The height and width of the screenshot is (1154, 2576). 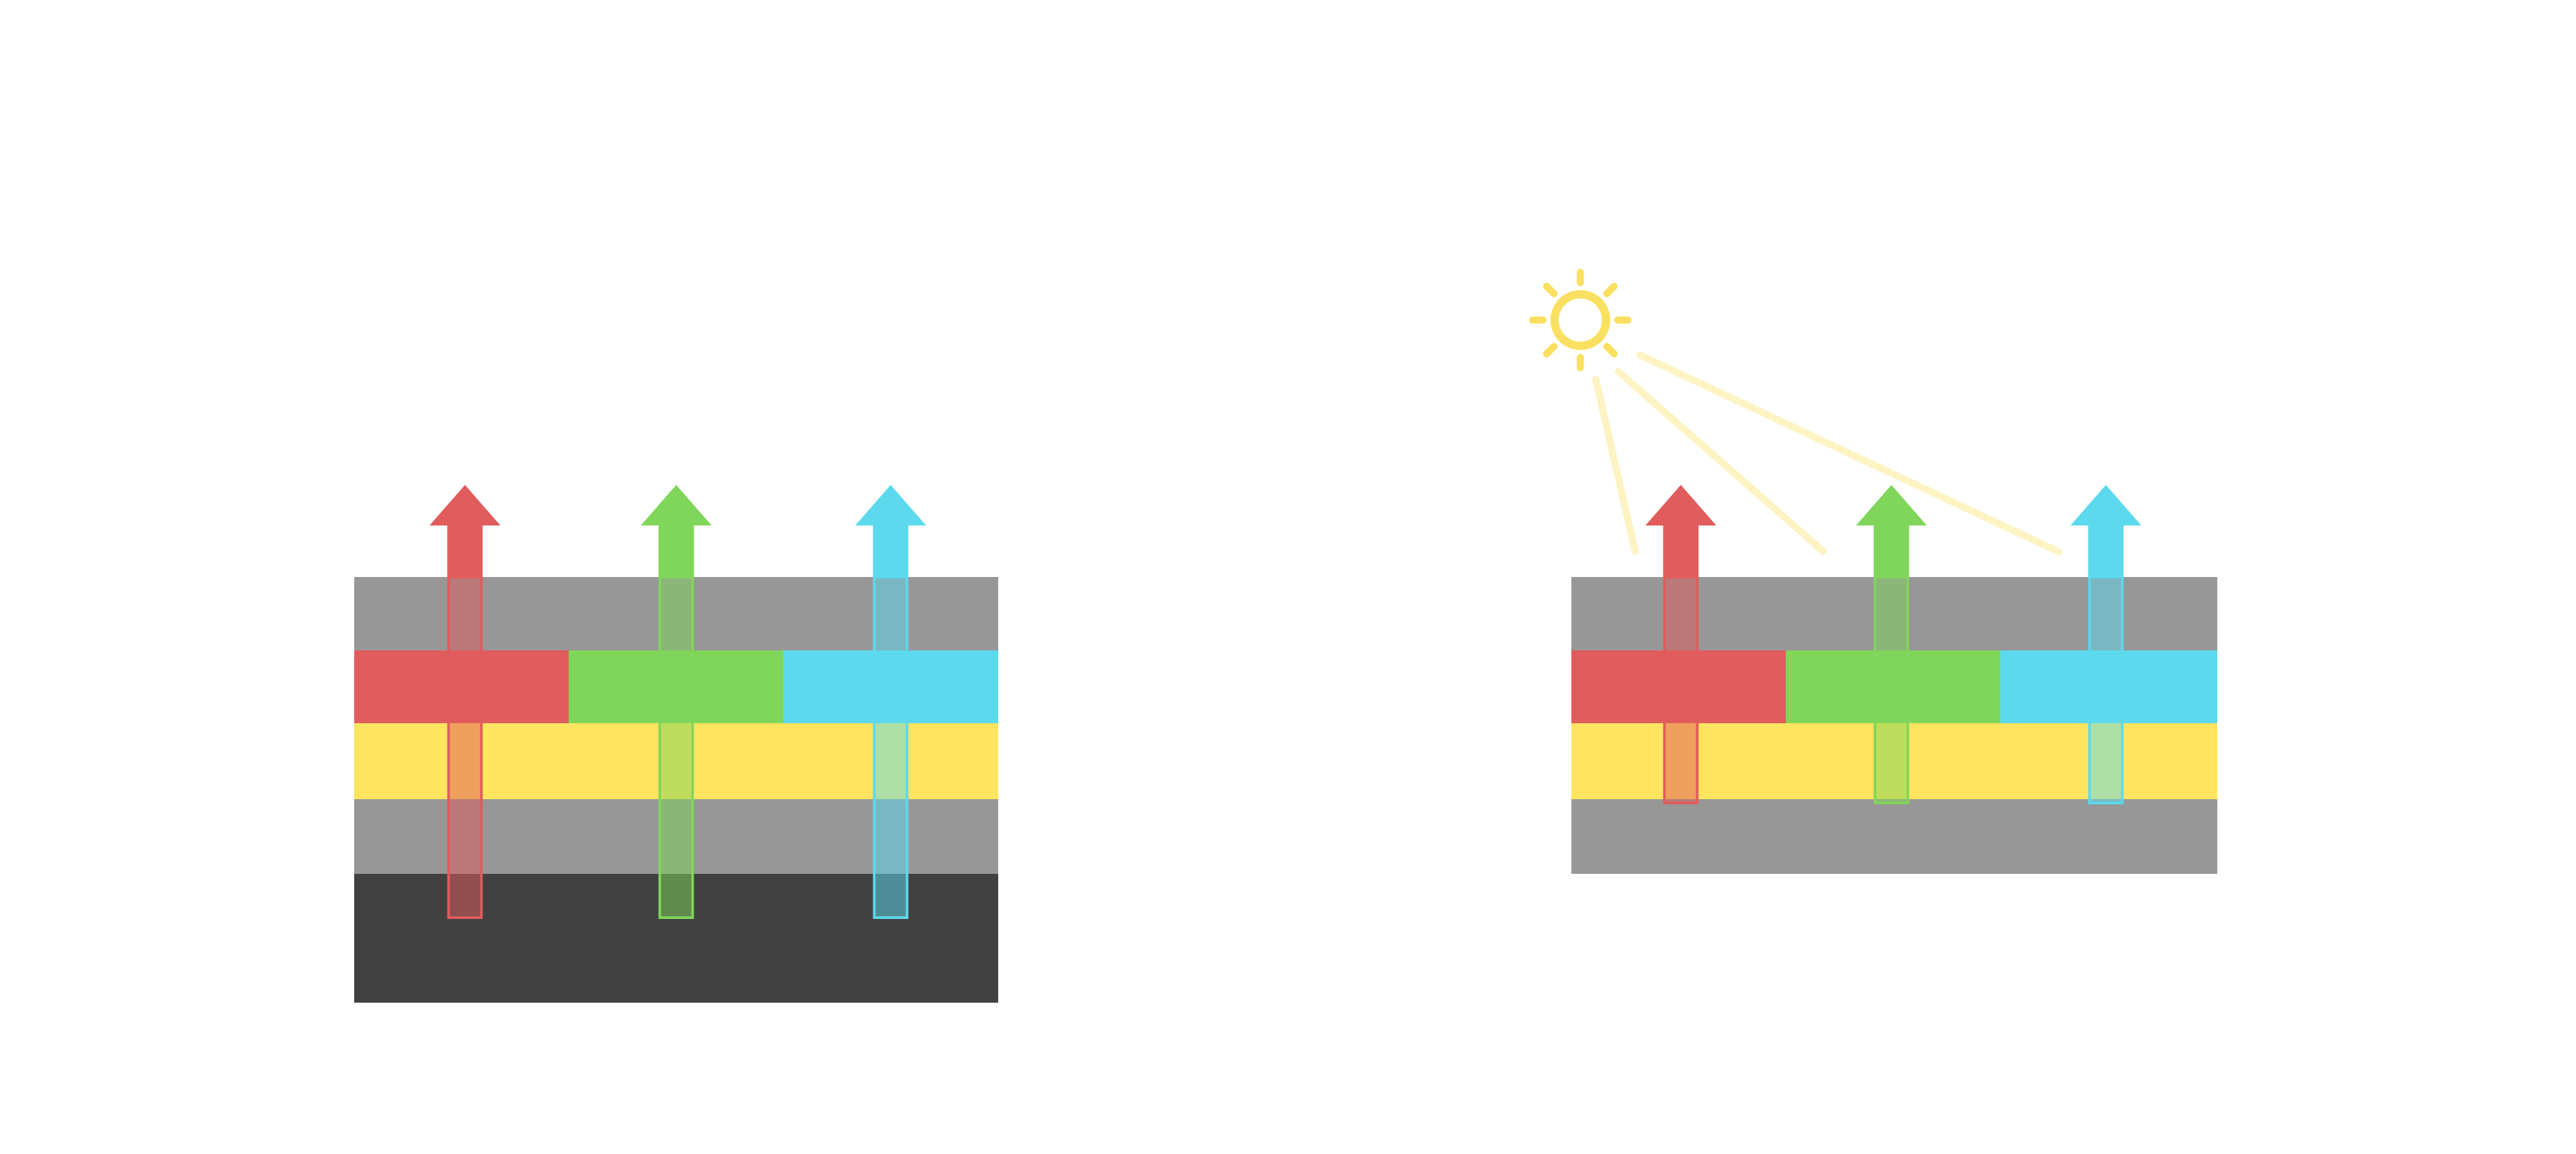 I want to click on backlit-display-red-light-arrow, so click(x=465, y=531).